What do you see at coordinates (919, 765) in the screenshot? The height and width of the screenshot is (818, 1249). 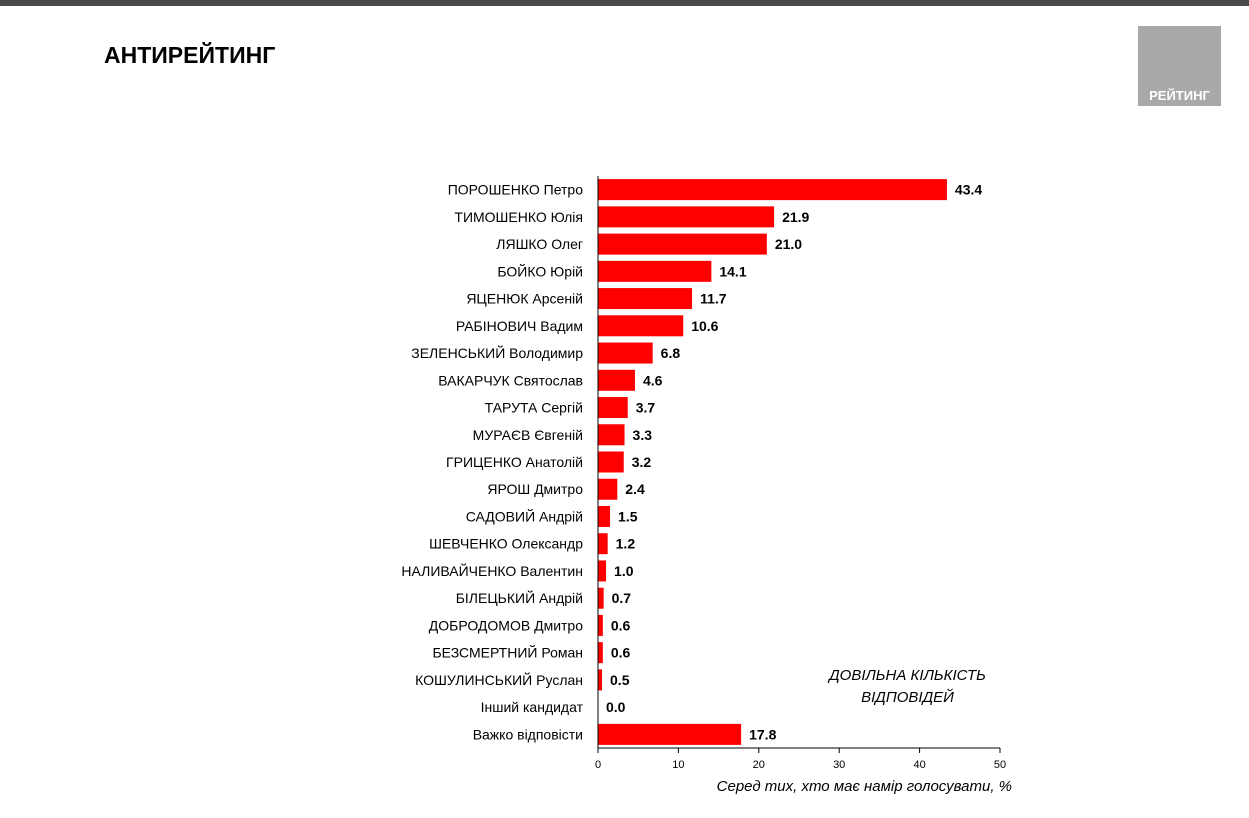 I see `x-tick-label: 40` at bounding box center [919, 765].